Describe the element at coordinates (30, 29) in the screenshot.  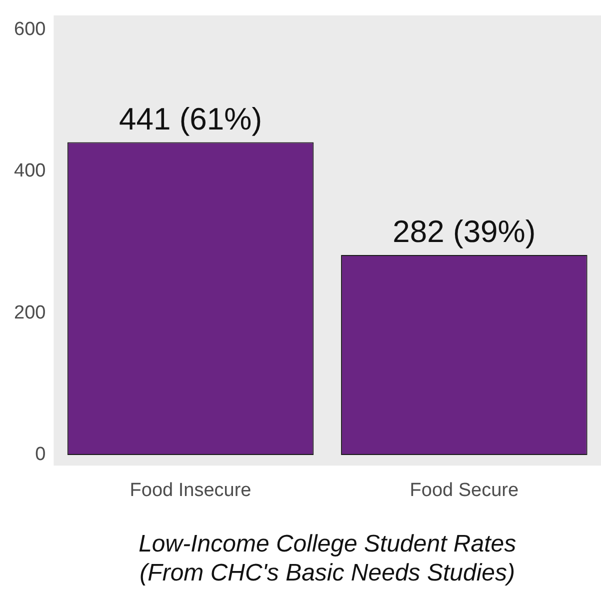
I see `y-tick-label: 600` at that location.